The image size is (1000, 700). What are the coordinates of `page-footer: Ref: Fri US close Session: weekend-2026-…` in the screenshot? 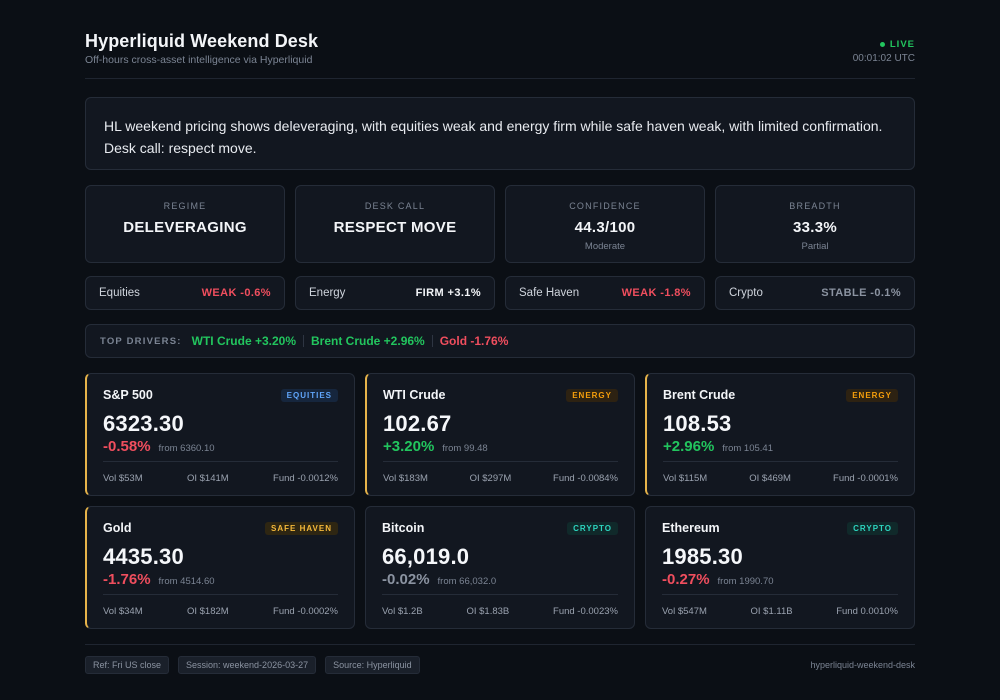 It's located at (500, 664).